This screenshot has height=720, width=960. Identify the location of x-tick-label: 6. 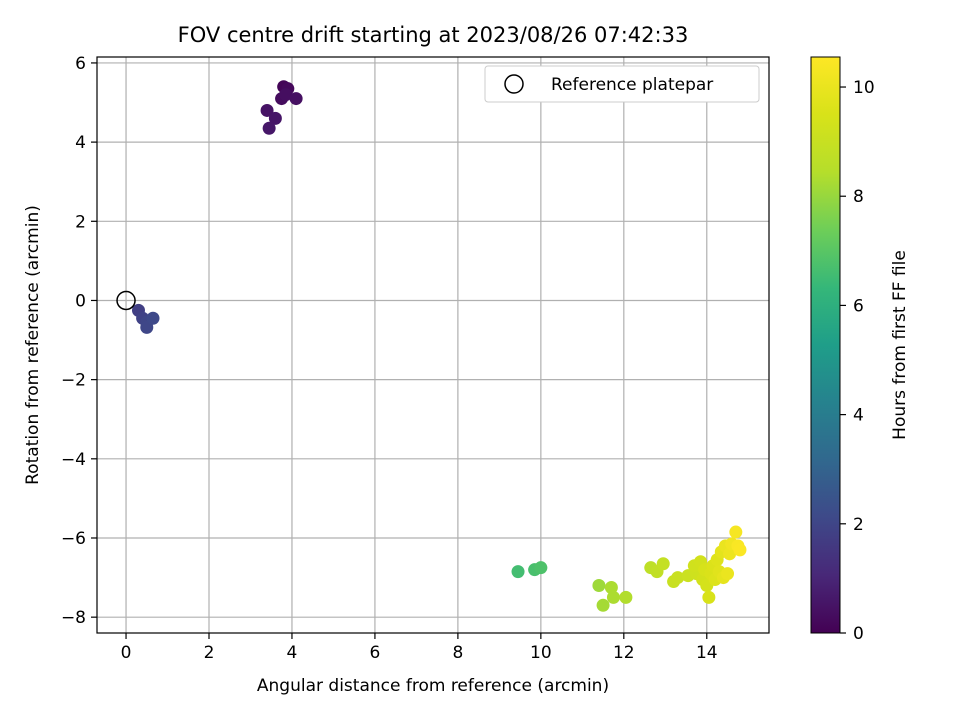
(375, 653).